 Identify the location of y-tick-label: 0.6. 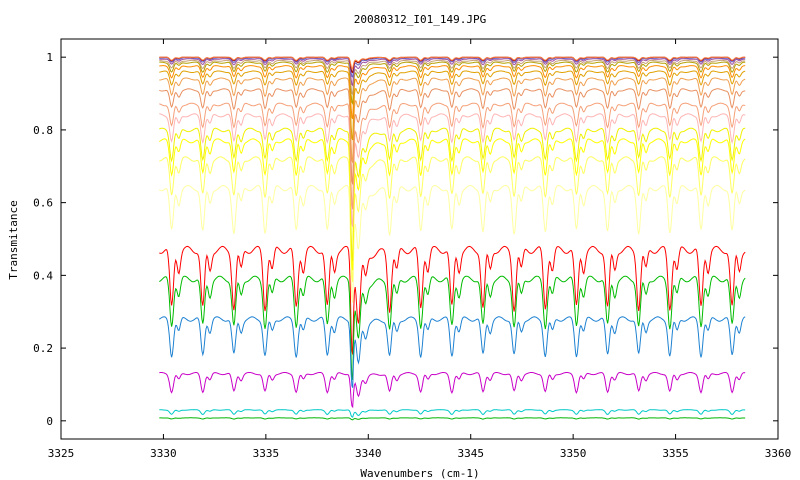
(43, 203).